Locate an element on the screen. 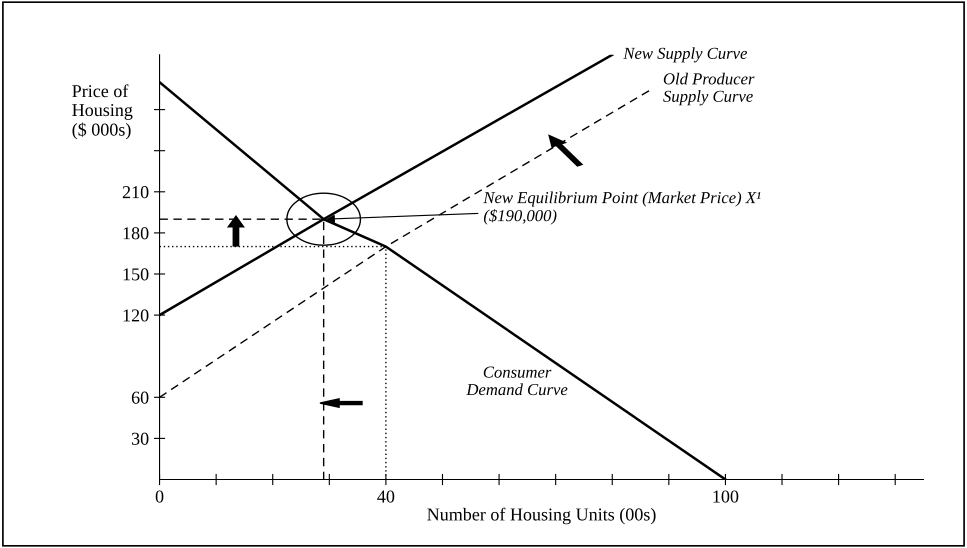 Image resolution: width=967 pixels, height=548 pixels. y-tick-label: 210 is located at coordinates (135, 192).